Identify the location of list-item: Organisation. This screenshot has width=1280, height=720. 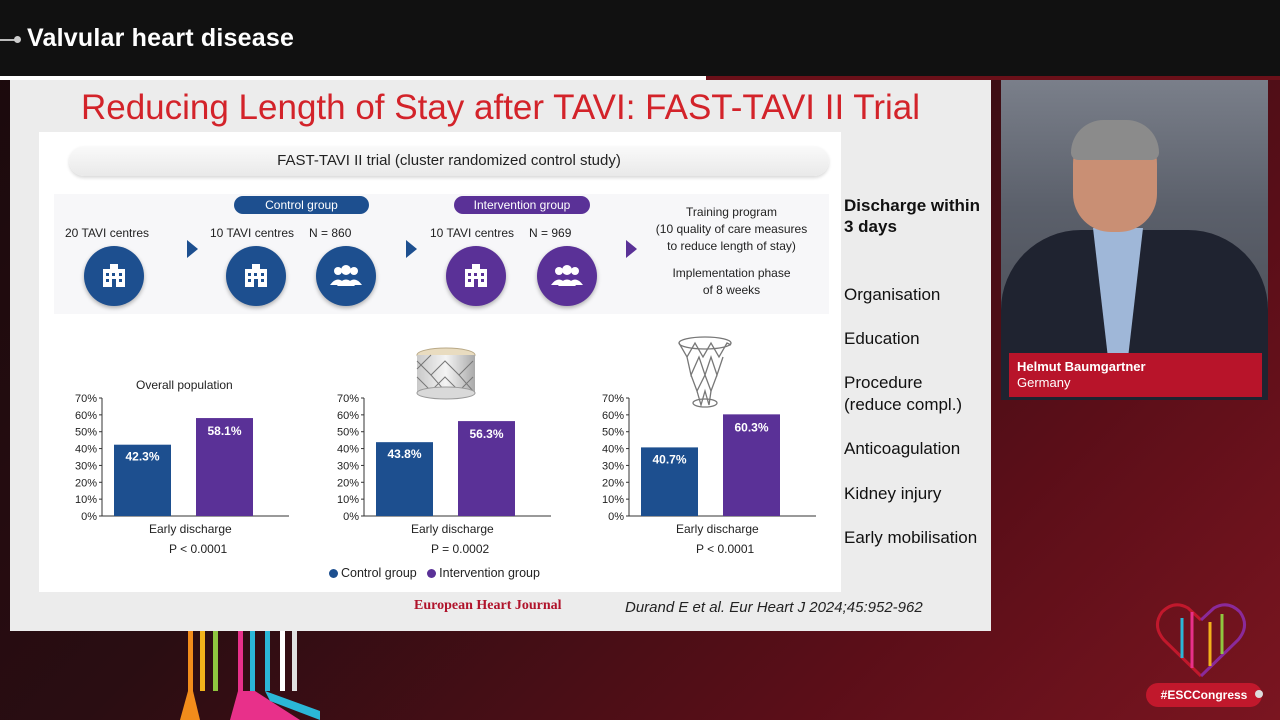
(892, 294).